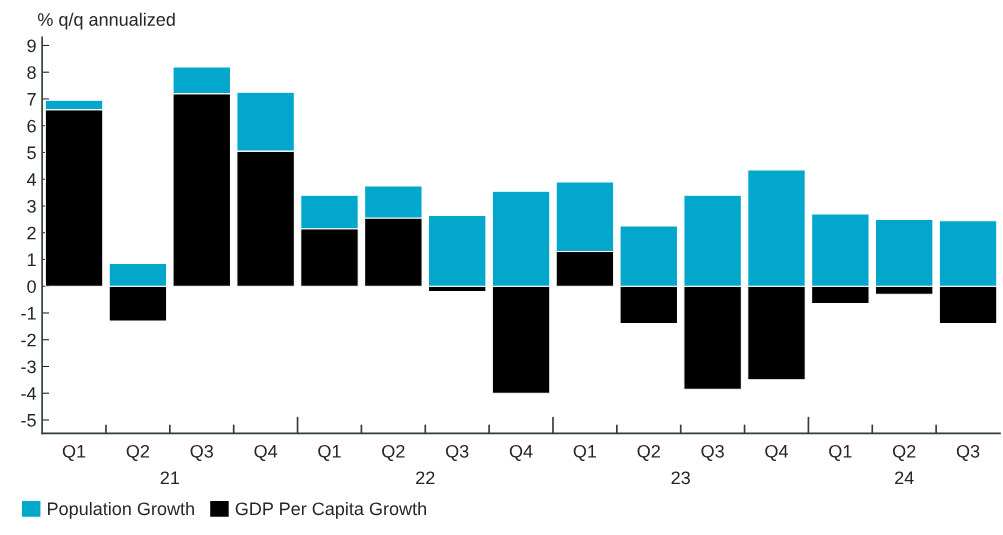 The image size is (1003, 535). What do you see at coordinates (31, 46) in the screenshot?
I see `y-tick-label: 9` at bounding box center [31, 46].